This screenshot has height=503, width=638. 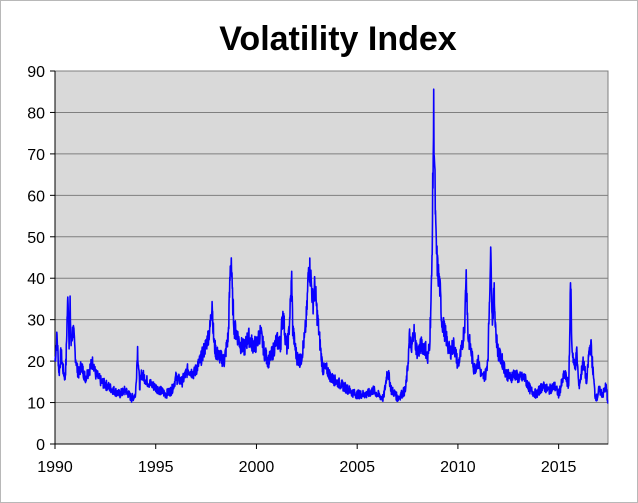 I want to click on y-tick-label: 50, so click(x=36, y=238).